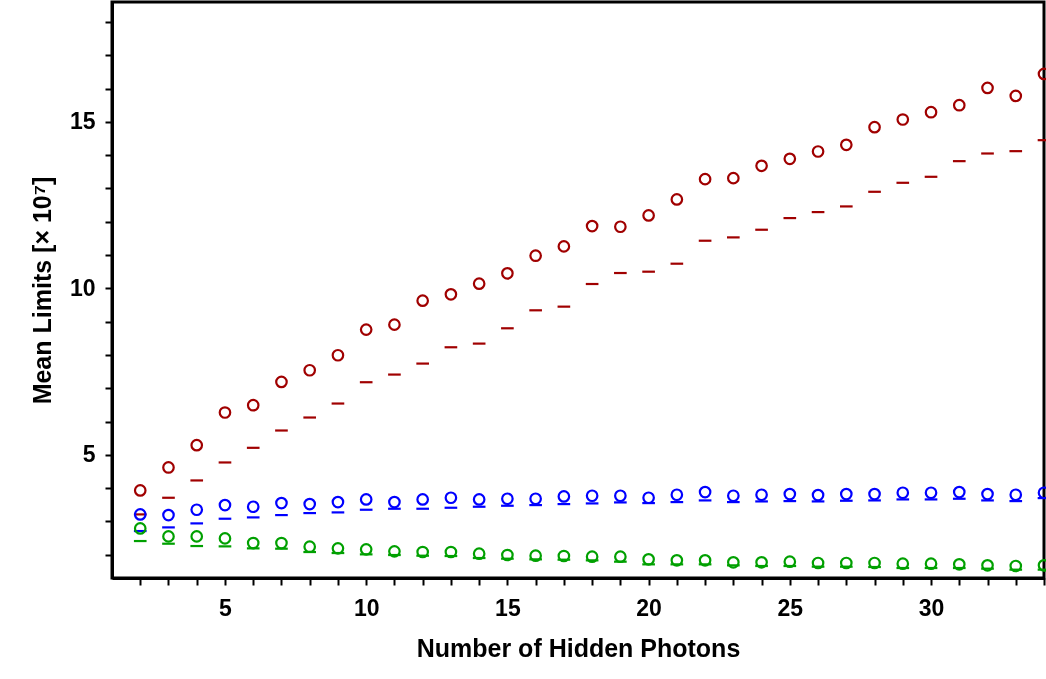 The height and width of the screenshot is (679, 1046). Describe the element at coordinates (578, 647) in the screenshot. I see `x-axis-title: Number of Hidden Photons` at that location.